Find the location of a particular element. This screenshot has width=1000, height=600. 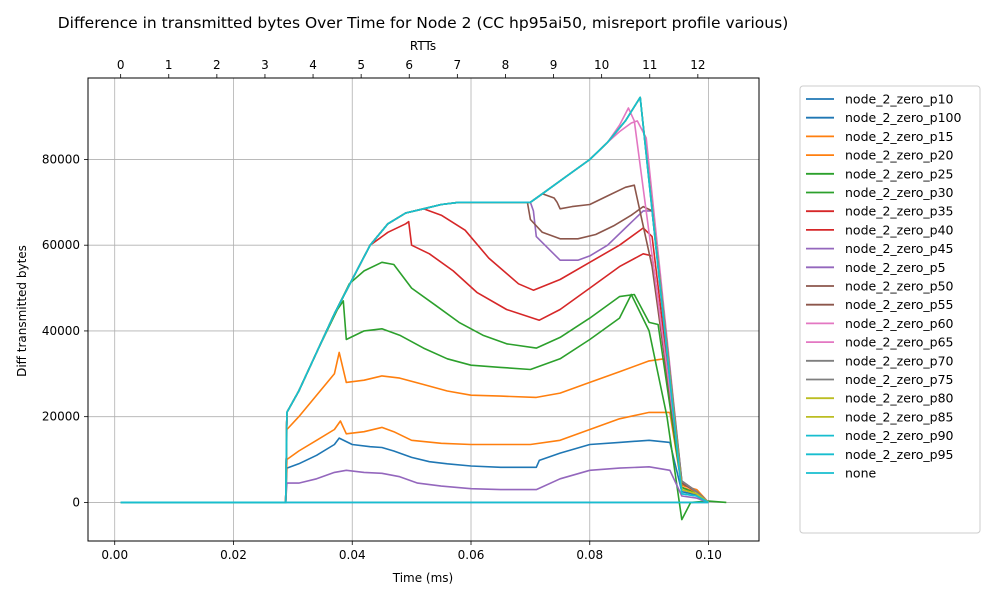

x2-tick-label: 10 is located at coordinates (601, 65).